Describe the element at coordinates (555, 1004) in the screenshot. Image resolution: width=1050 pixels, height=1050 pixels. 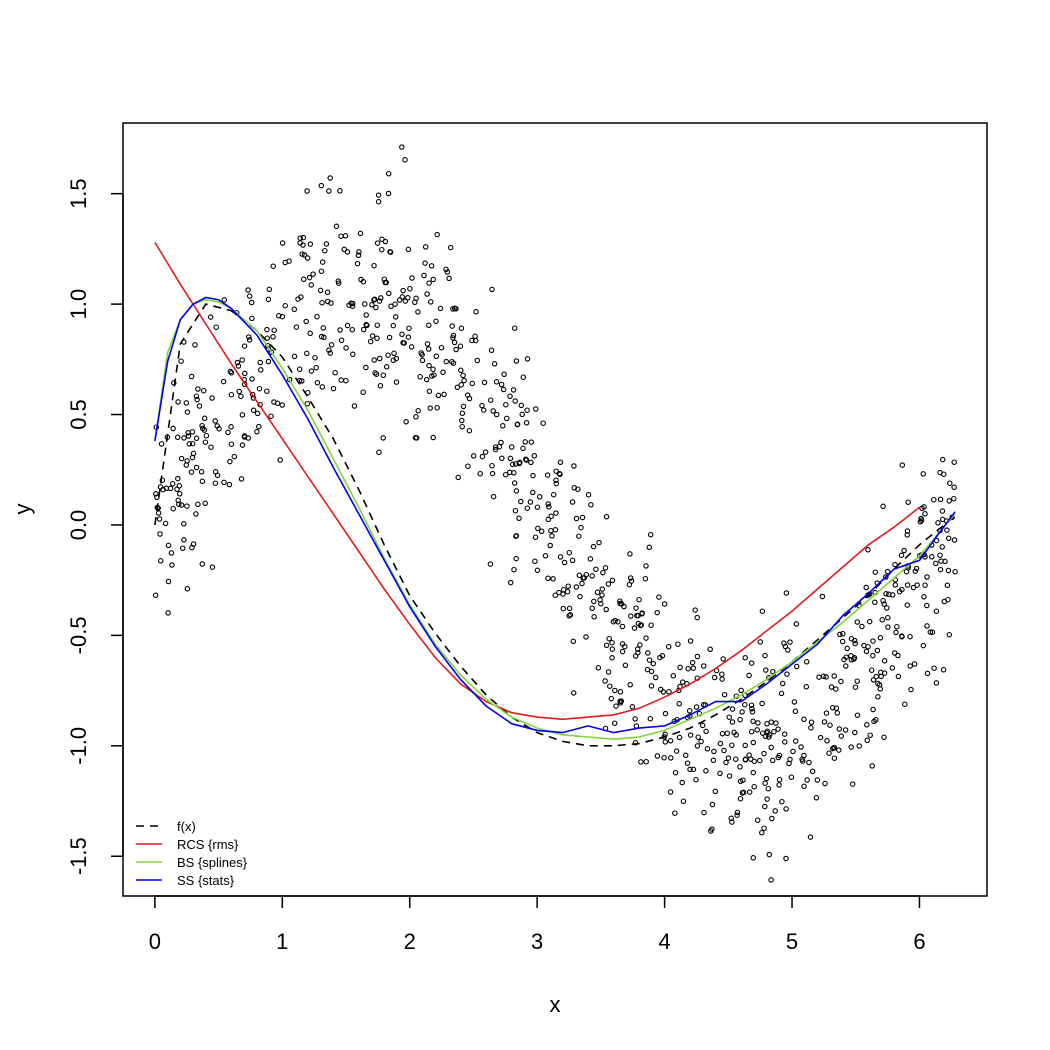
I see `x-axis-label: x` at that location.